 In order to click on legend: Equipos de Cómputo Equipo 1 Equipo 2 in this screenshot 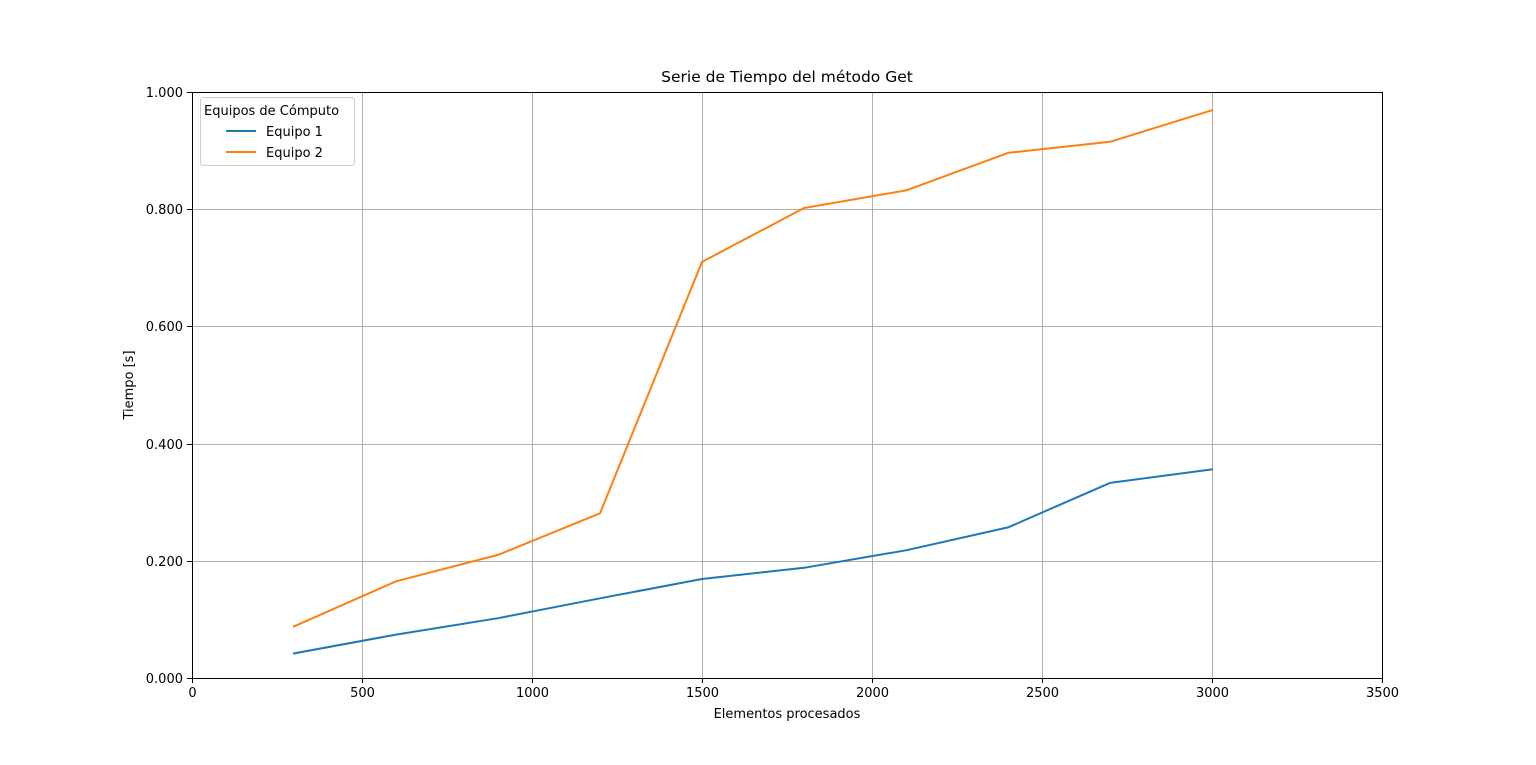, I will do `click(277, 131)`.